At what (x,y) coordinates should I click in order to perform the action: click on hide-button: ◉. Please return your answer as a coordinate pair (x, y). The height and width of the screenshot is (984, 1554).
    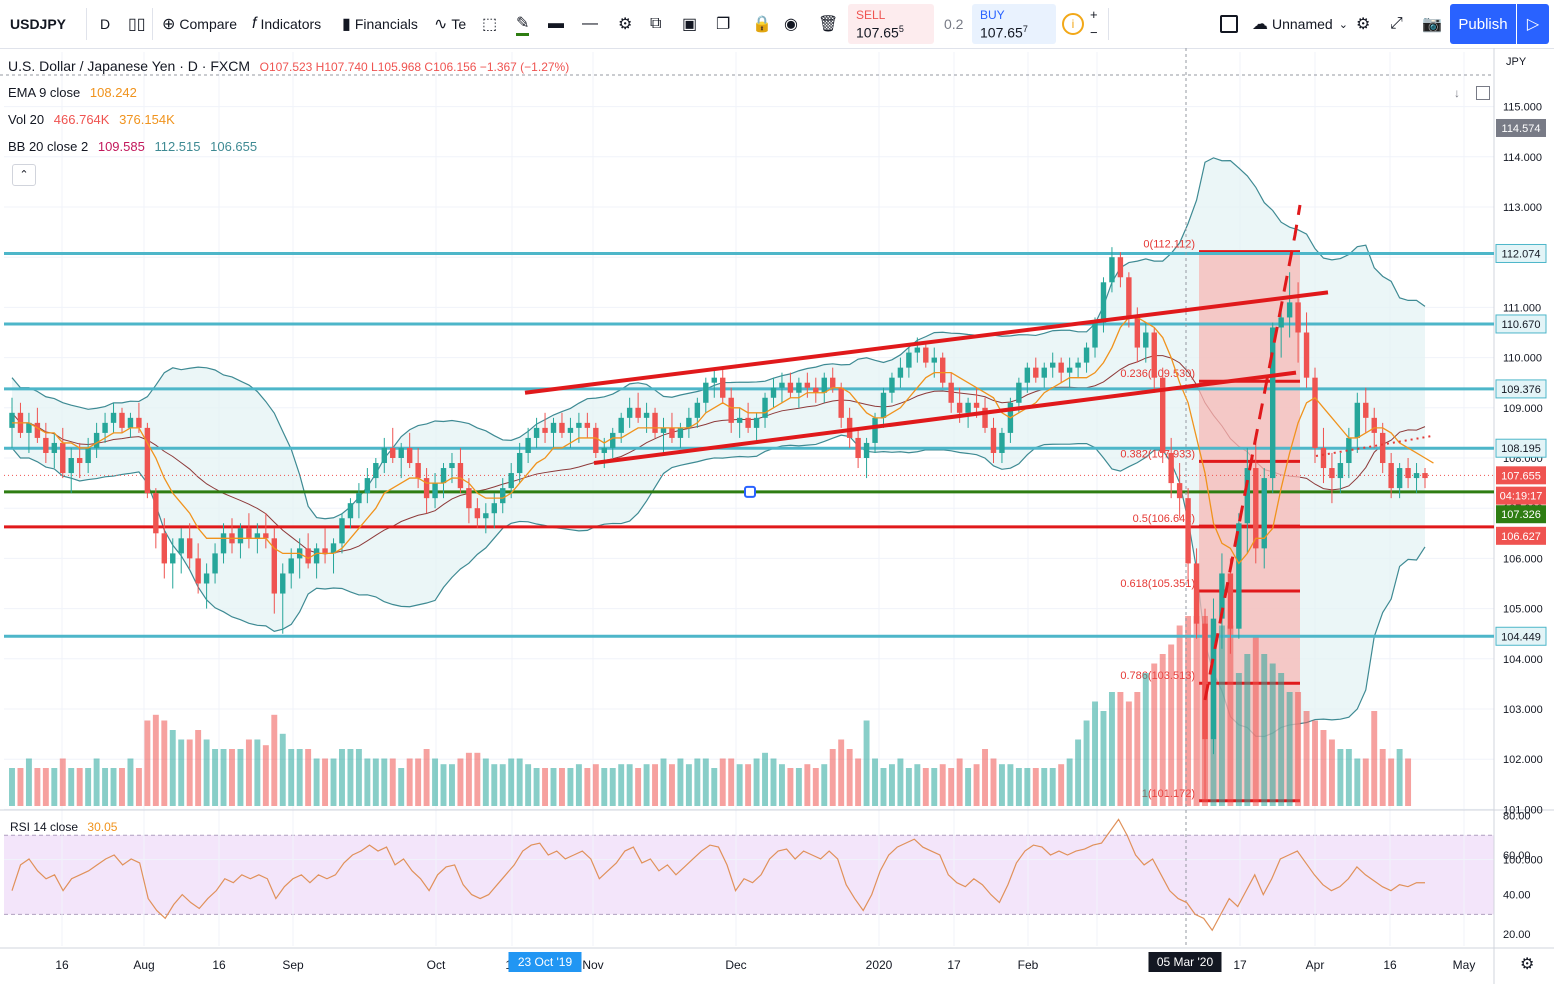
    Looking at the image, I should click on (793, 24).